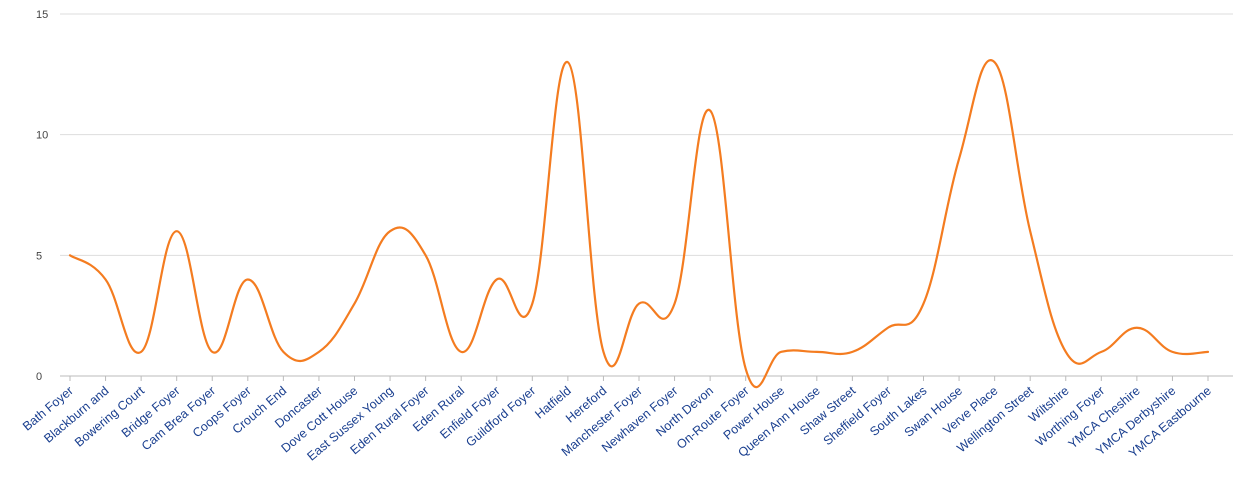 This screenshot has width=1233, height=500. What do you see at coordinates (42, 136) in the screenshot?
I see `y-tick-label: 10` at bounding box center [42, 136].